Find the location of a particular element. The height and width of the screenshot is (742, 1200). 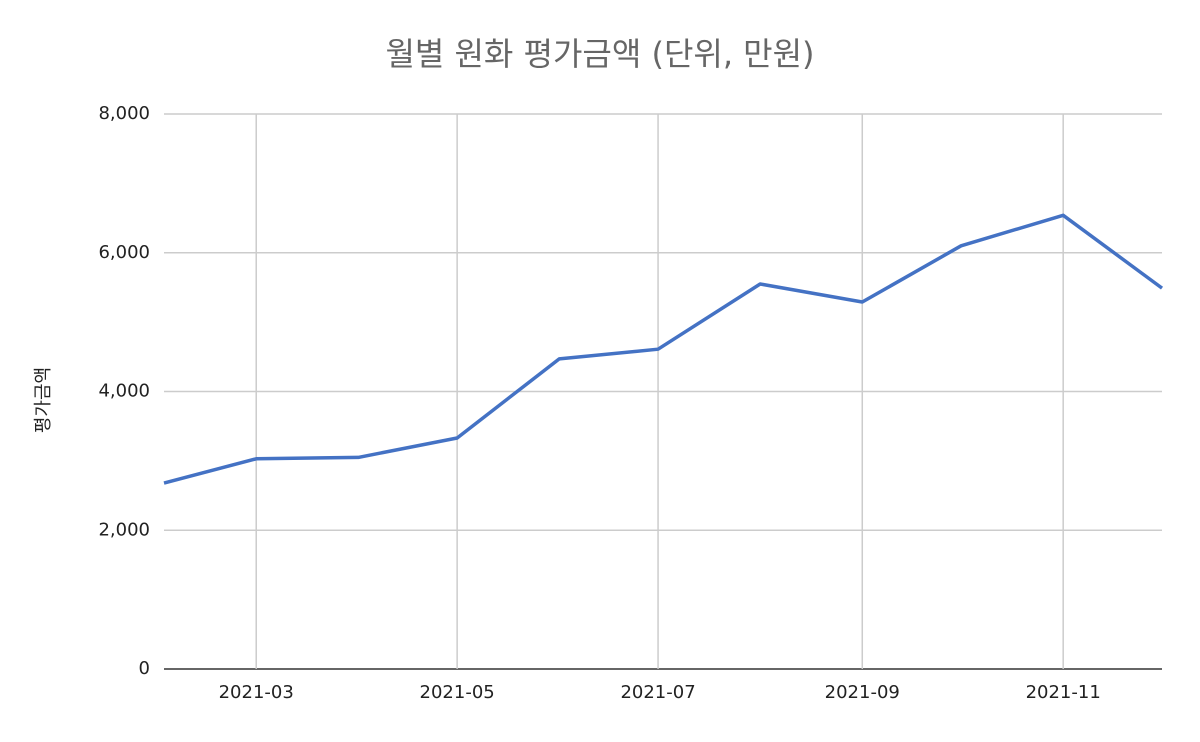

x-tick-label: 2021-09 is located at coordinates (862, 692).